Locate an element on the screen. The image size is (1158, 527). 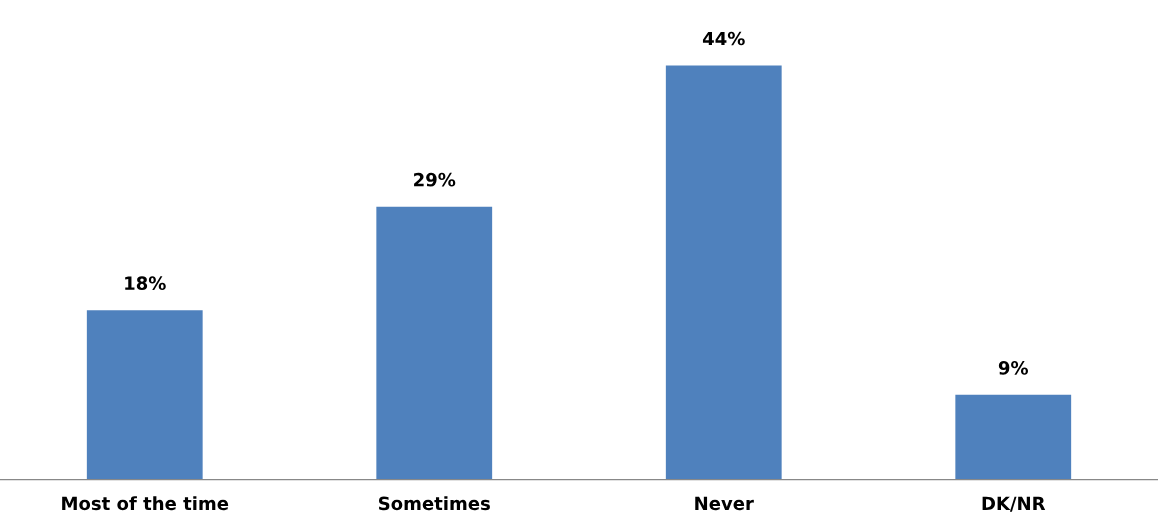
data-label: 29% is located at coordinates (435, 179).